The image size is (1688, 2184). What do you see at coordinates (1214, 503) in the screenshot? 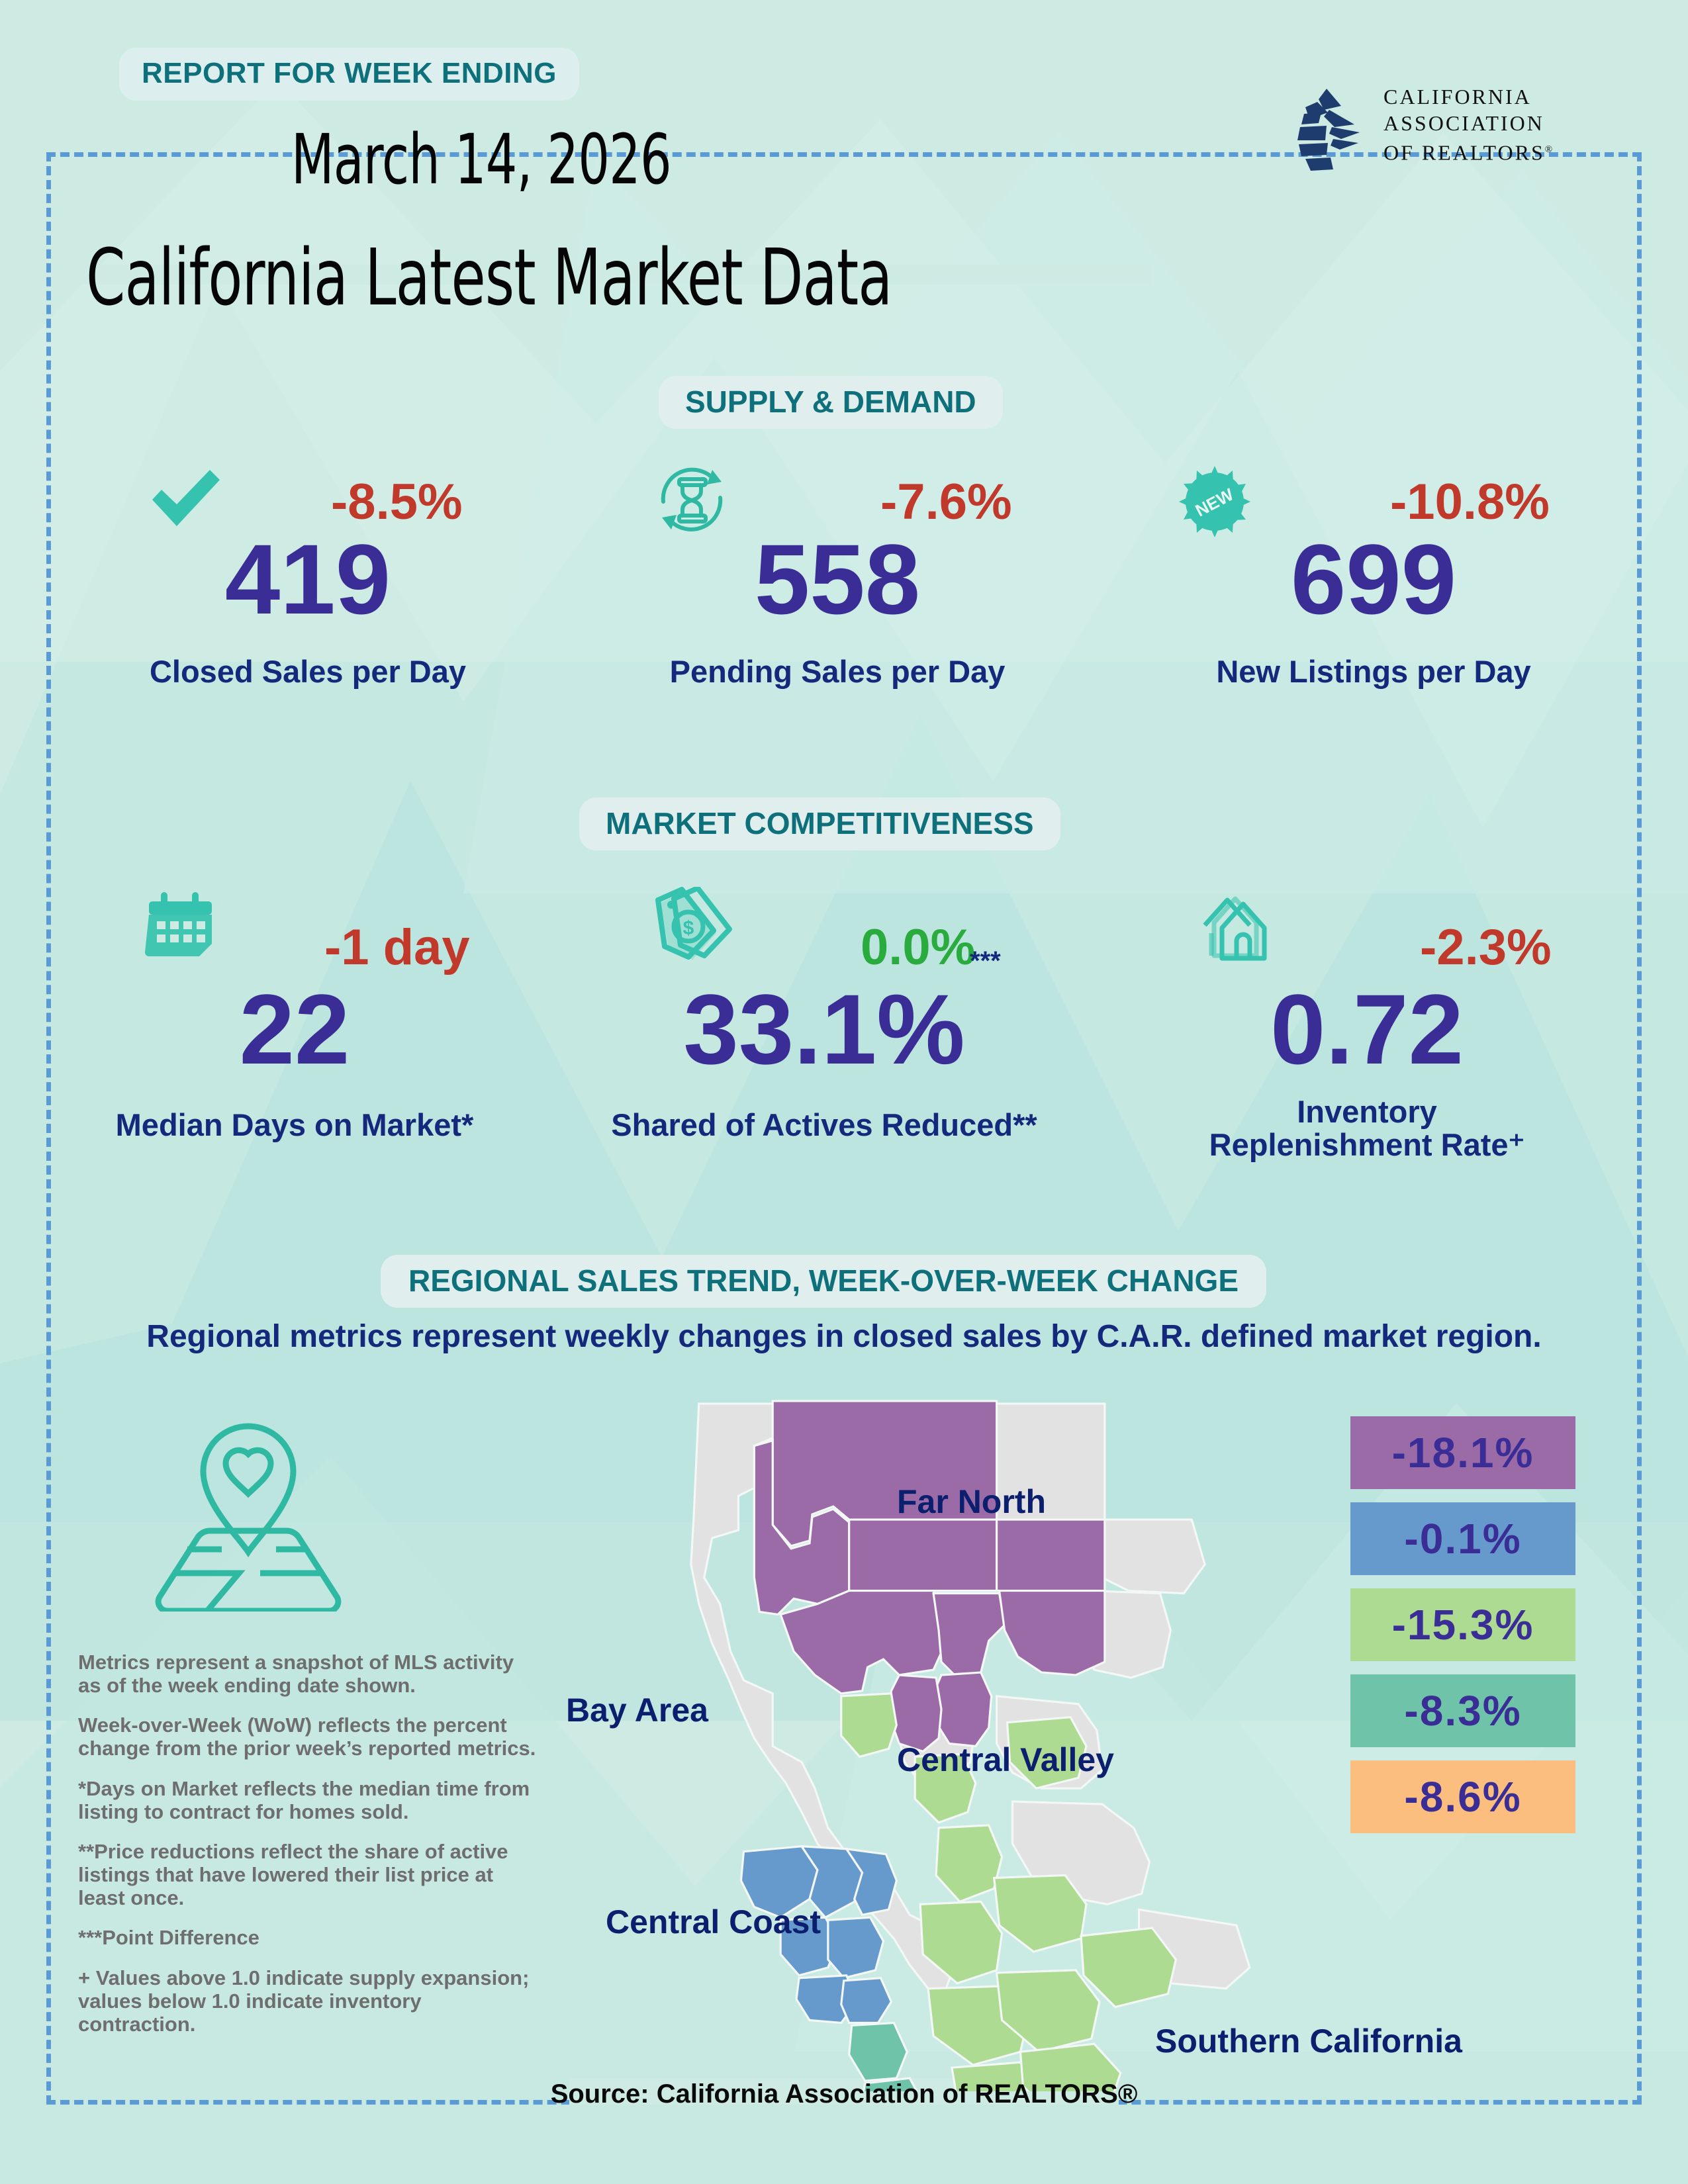
I see `new-badge-icon: NEW` at bounding box center [1214, 503].